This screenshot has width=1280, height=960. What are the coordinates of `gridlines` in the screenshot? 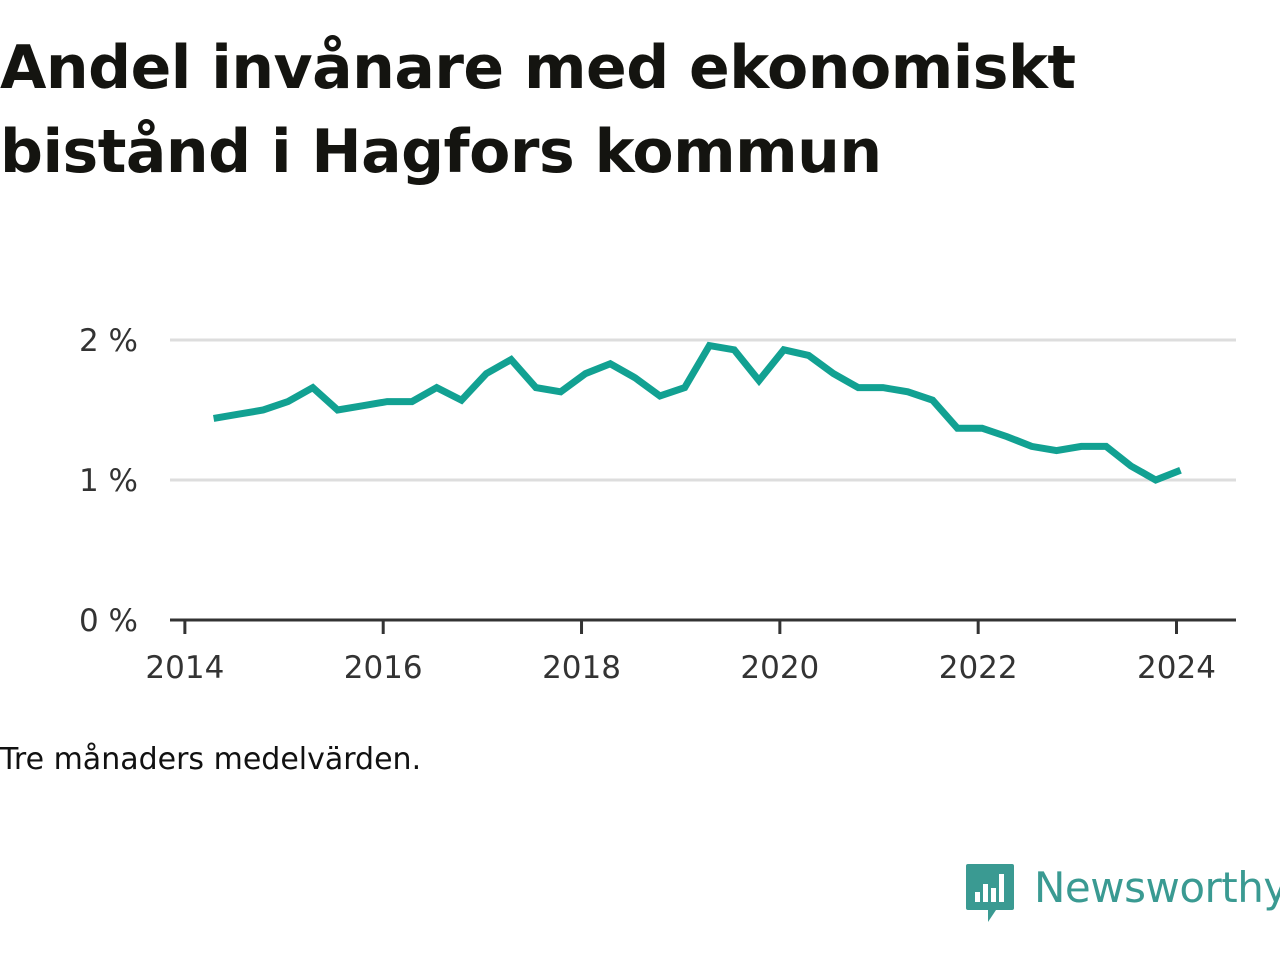 It's located at (703, 410).